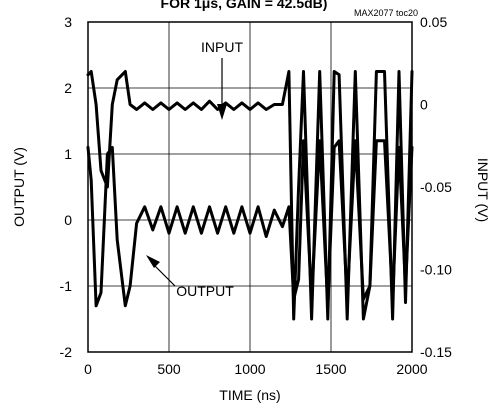 The height and width of the screenshot is (411, 488). I want to click on x-tick-label-1: 500, so click(169, 369).